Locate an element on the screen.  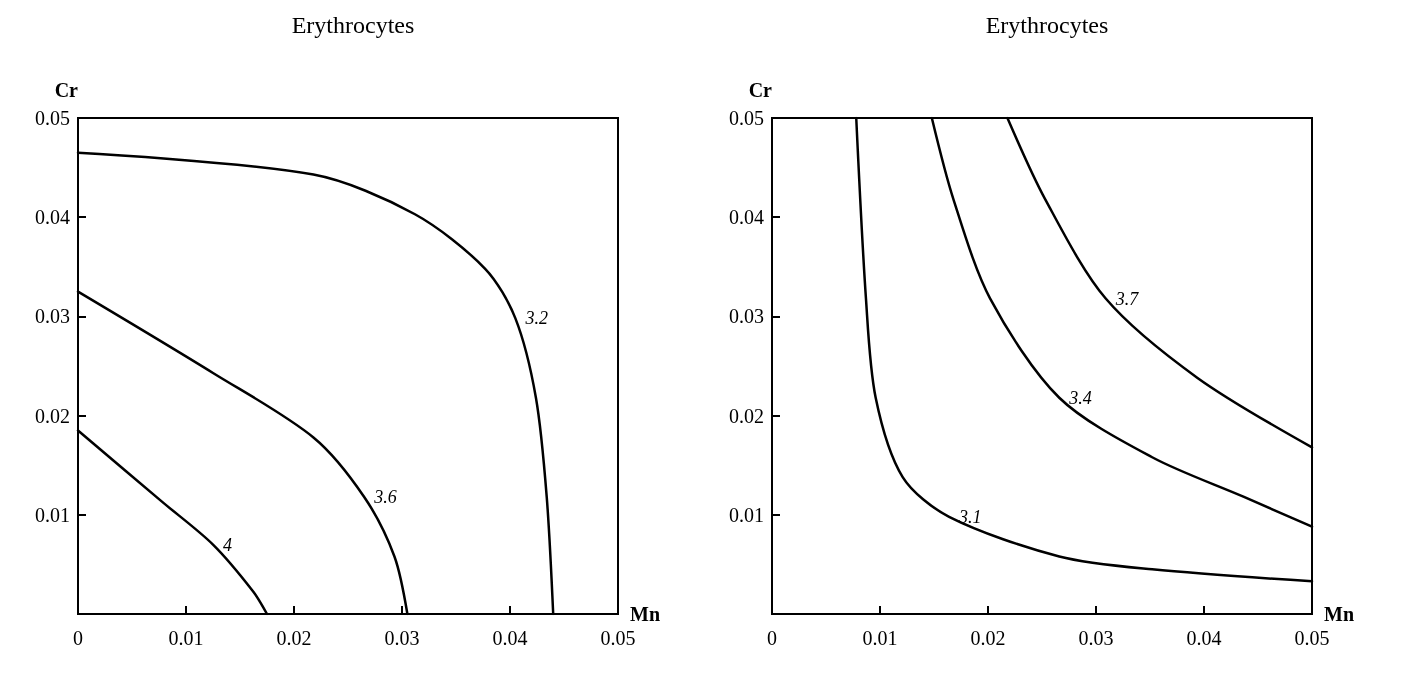
series-label: 3.6 is located at coordinates (385, 496).